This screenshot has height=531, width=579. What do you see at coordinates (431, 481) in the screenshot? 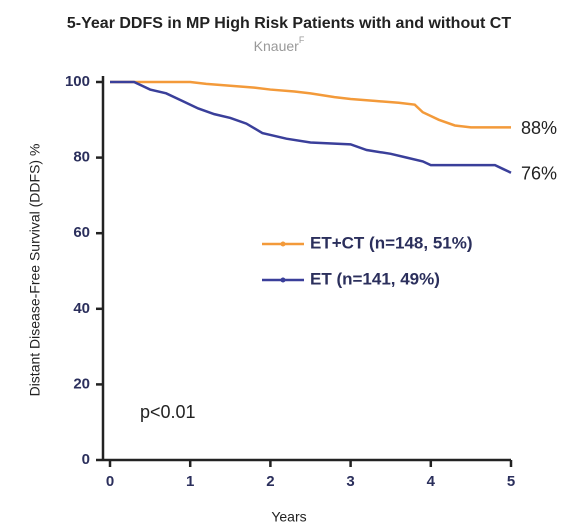
I see `x-tick-label: 4` at bounding box center [431, 481].